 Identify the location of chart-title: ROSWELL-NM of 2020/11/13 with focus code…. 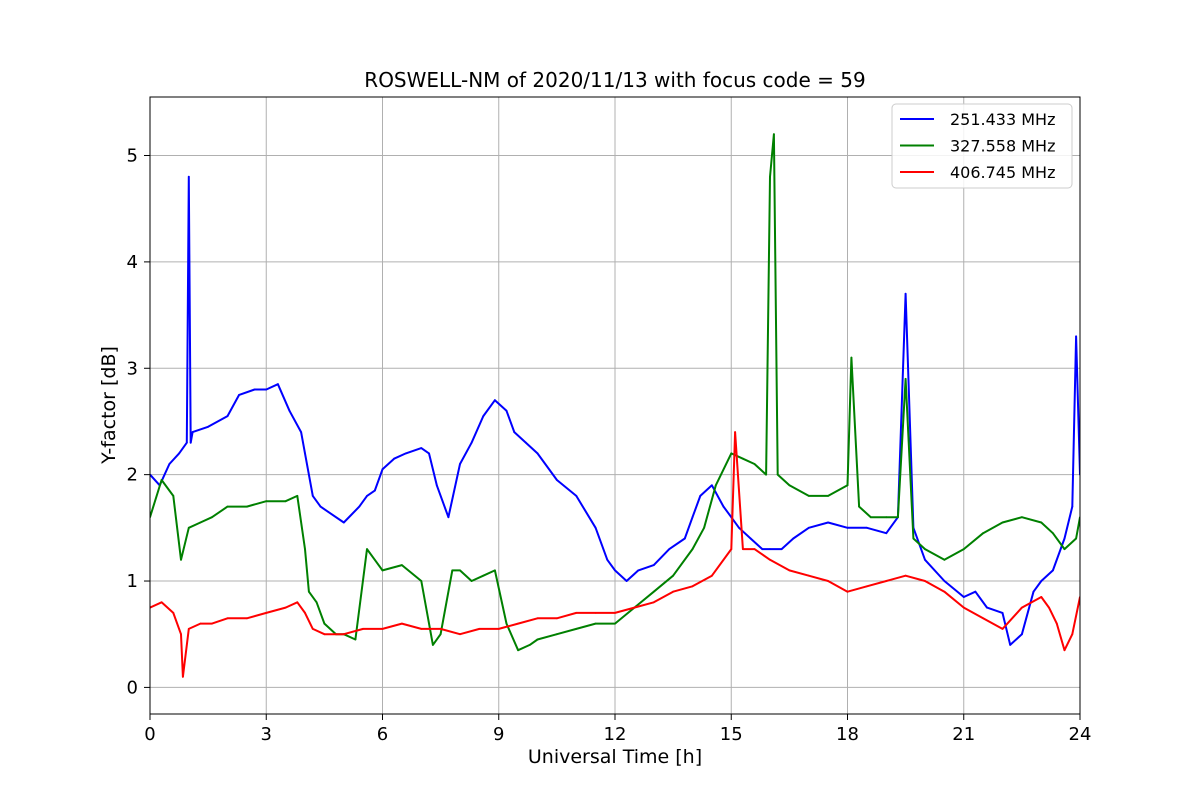
(614, 80).